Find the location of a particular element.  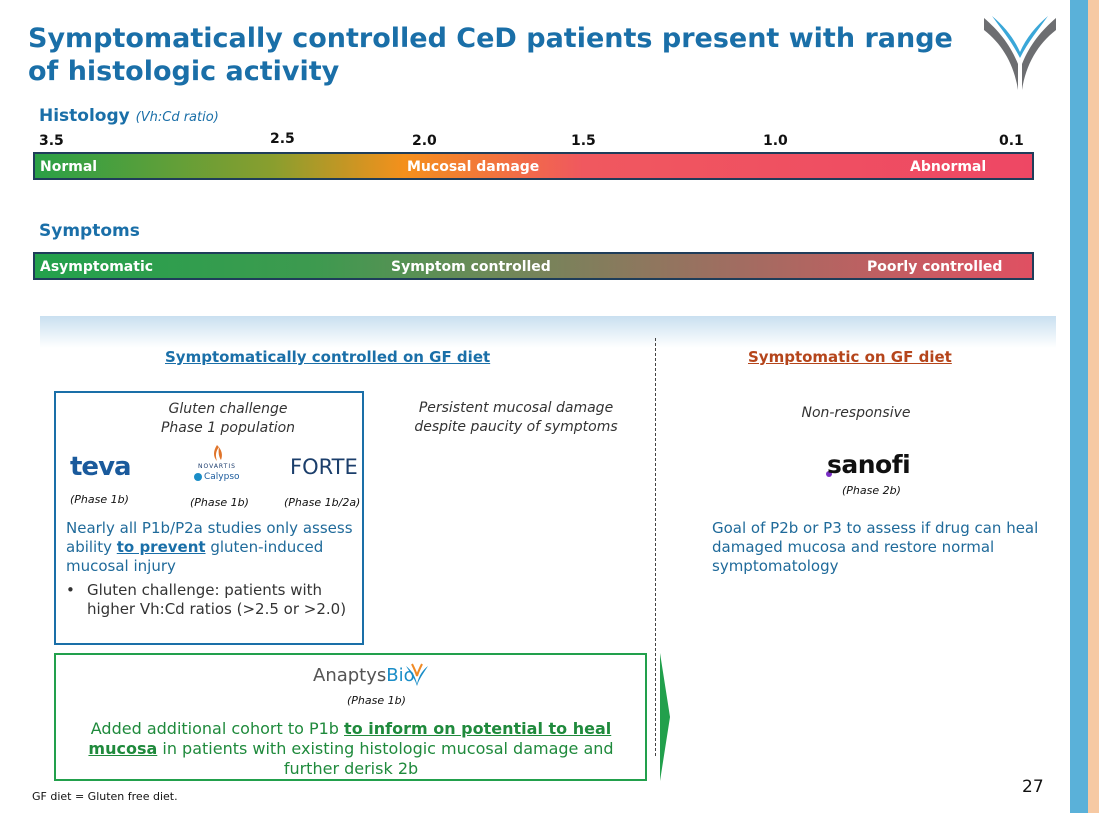

bar-label-poorly-controlled: Poorly controlled is located at coordinates (935, 267).